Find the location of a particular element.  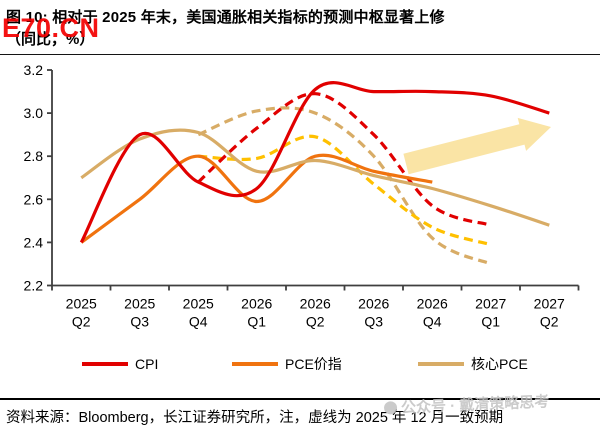

figure-title-line1: 图 10: 相对于 2025 年末，美国通胀相关指标的预测中枢显著上修 is located at coordinates (225, 17).